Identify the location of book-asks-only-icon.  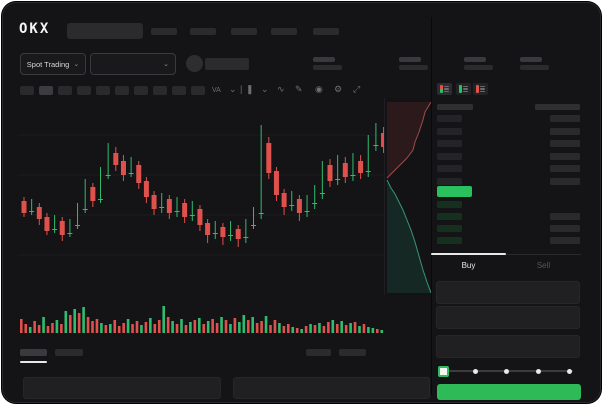
(480, 89).